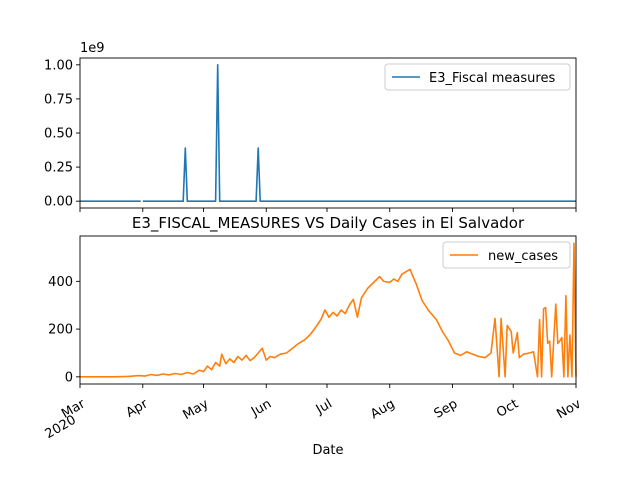  What do you see at coordinates (69, 377) in the screenshot?
I see `y-tick-label: 0` at bounding box center [69, 377].